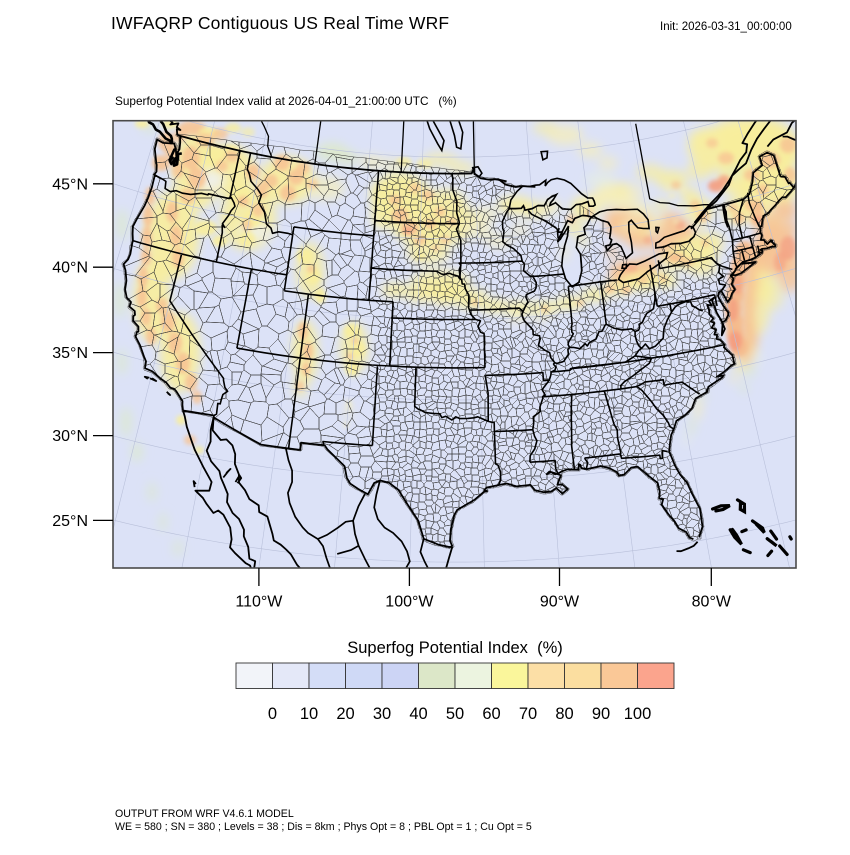  Describe the element at coordinates (272, 714) in the screenshot. I see `svg-text: 0` at that location.